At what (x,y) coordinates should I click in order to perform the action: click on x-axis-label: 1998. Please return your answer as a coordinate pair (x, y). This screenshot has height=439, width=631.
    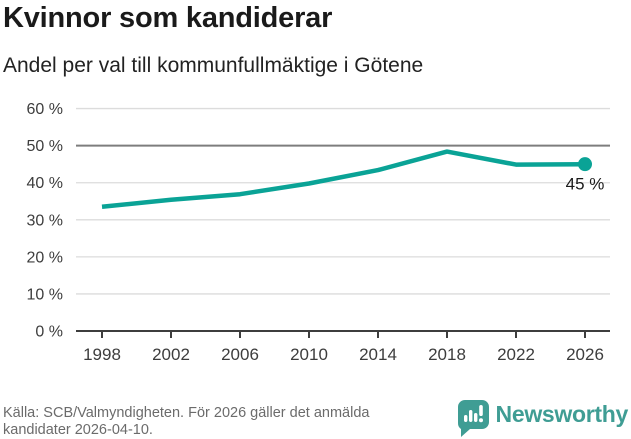
    Looking at the image, I should click on (102, 354).